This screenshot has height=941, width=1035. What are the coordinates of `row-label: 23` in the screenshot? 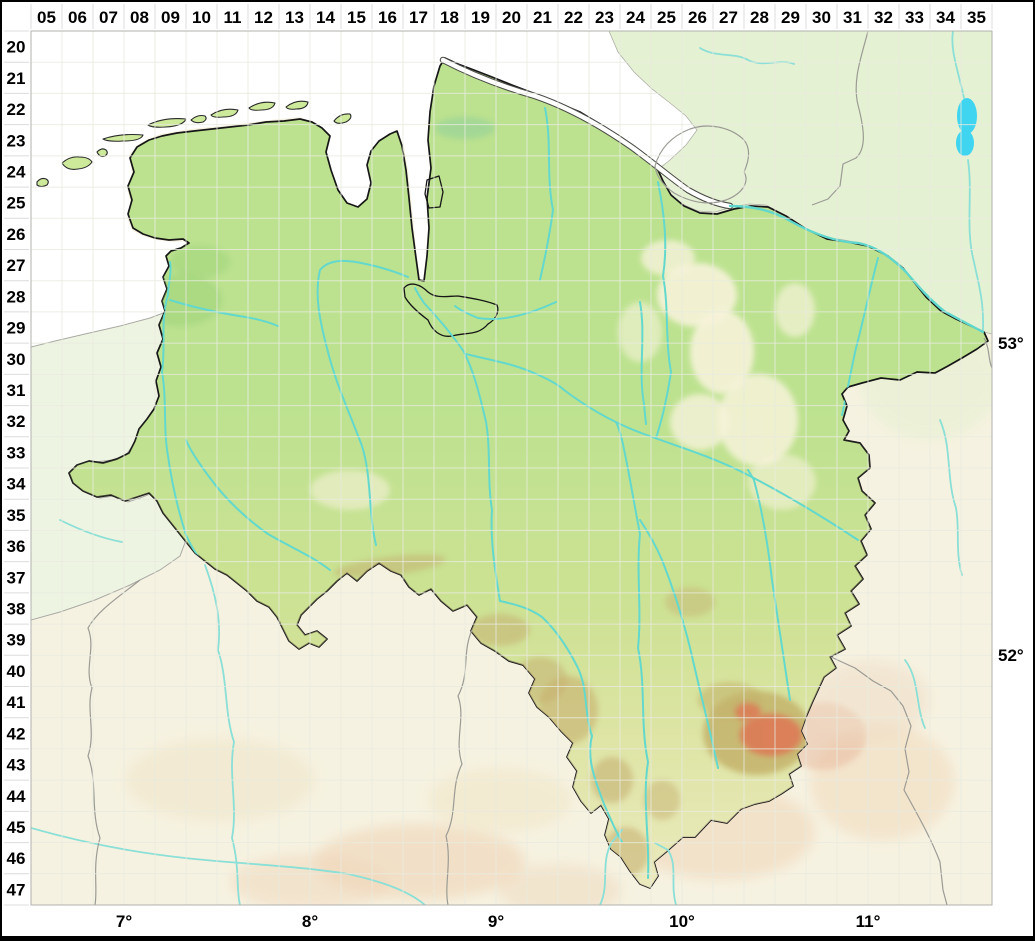 It's located at (16, 140).